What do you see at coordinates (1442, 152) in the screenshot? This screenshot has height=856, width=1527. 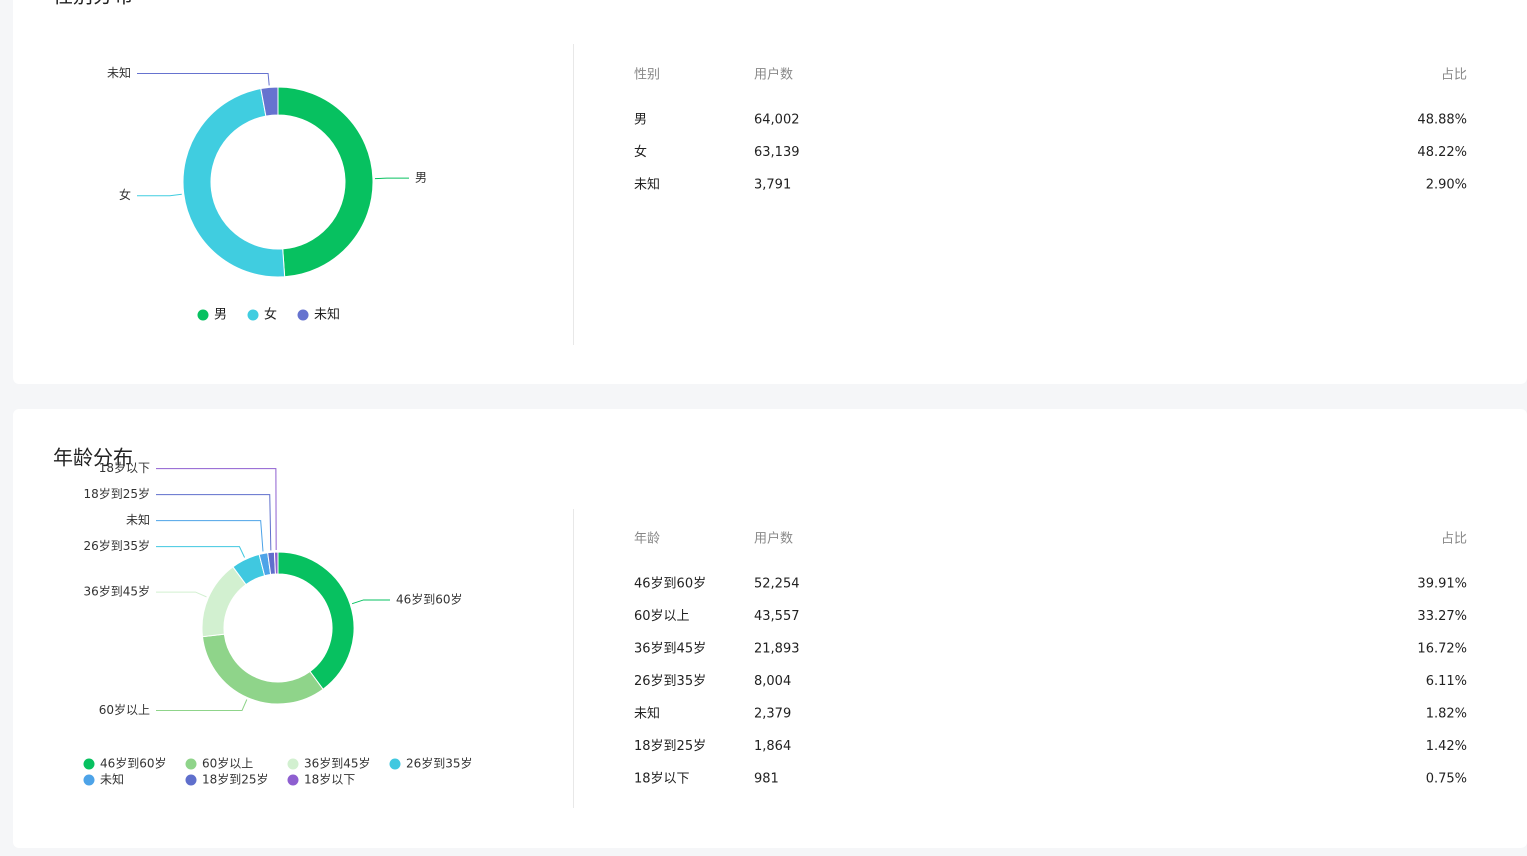 I see `table-cell: 48.22%` at bounding box center [1442, 152].